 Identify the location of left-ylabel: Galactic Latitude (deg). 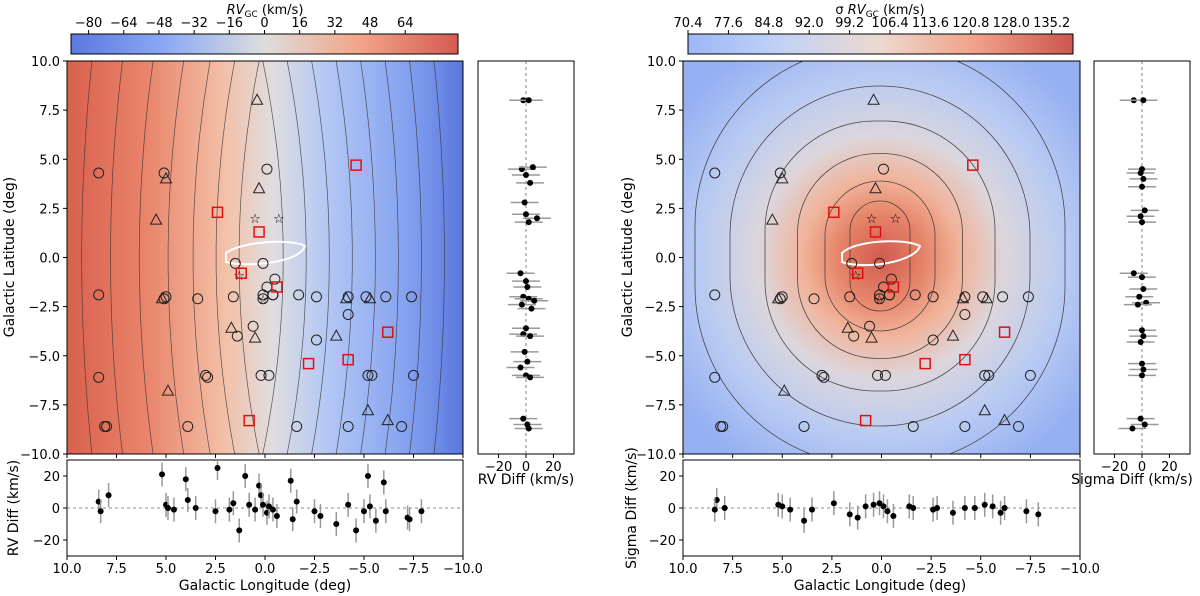
(10, 257).